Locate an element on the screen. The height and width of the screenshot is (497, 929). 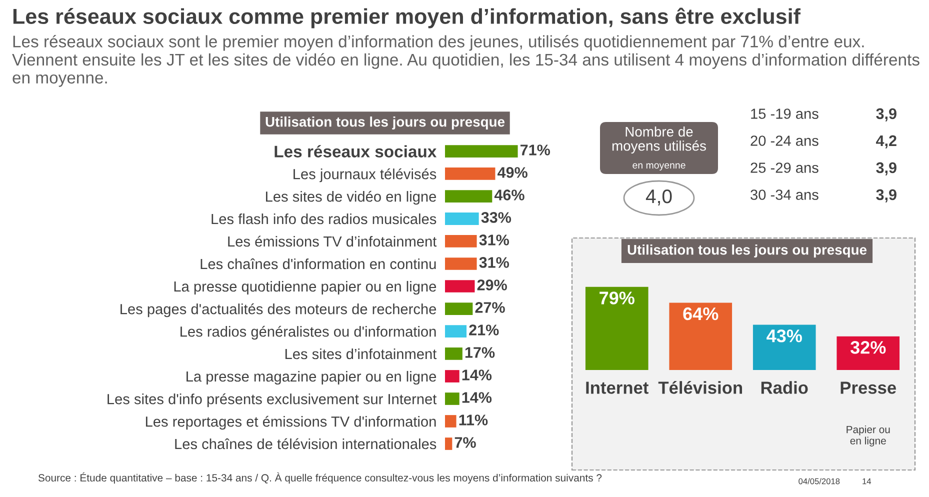
data-label: 4,2 is located at coordinates (886, 141).